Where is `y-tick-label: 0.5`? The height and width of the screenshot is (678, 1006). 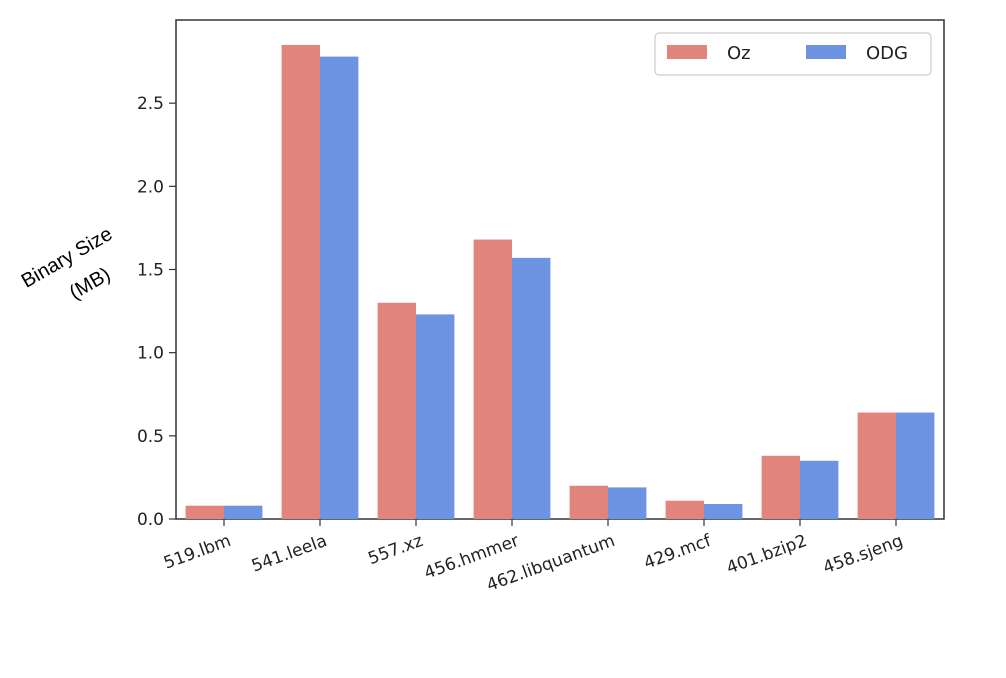 y-tick-label: 0.5 is located at coordinates (150, 437).